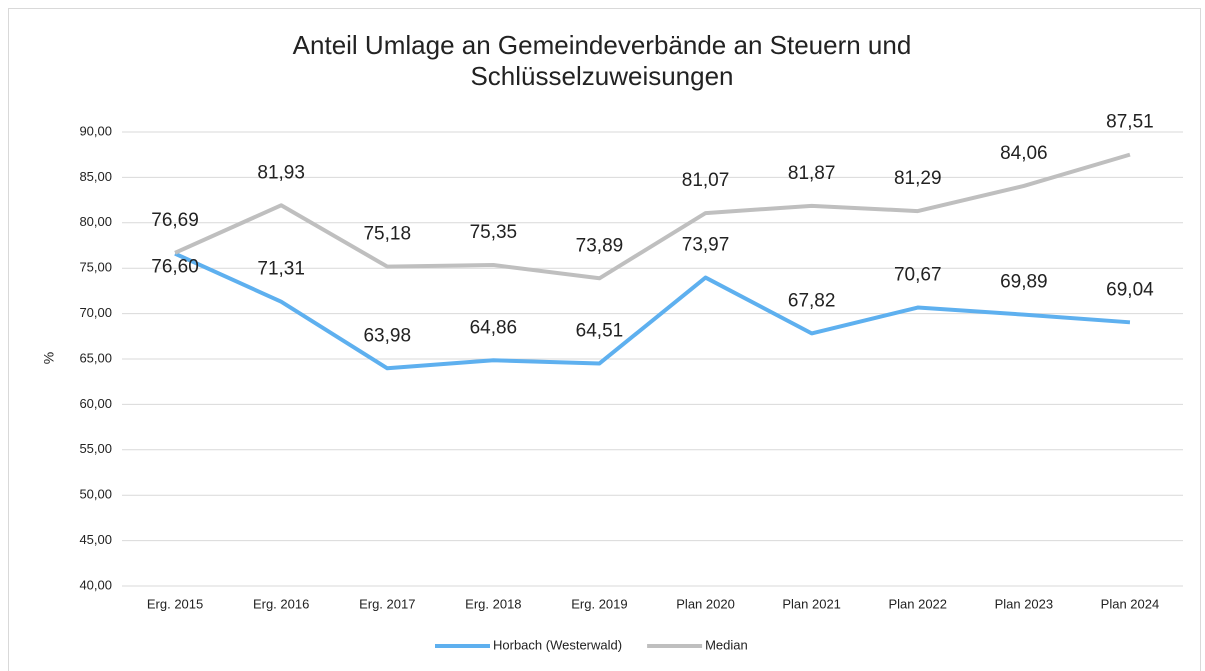 This screenshot has width=1205, height=671. What do you see at coordinates (726, 644) in the screenshot?
I see `legend-label: Median` at bounding box center [726, 644].